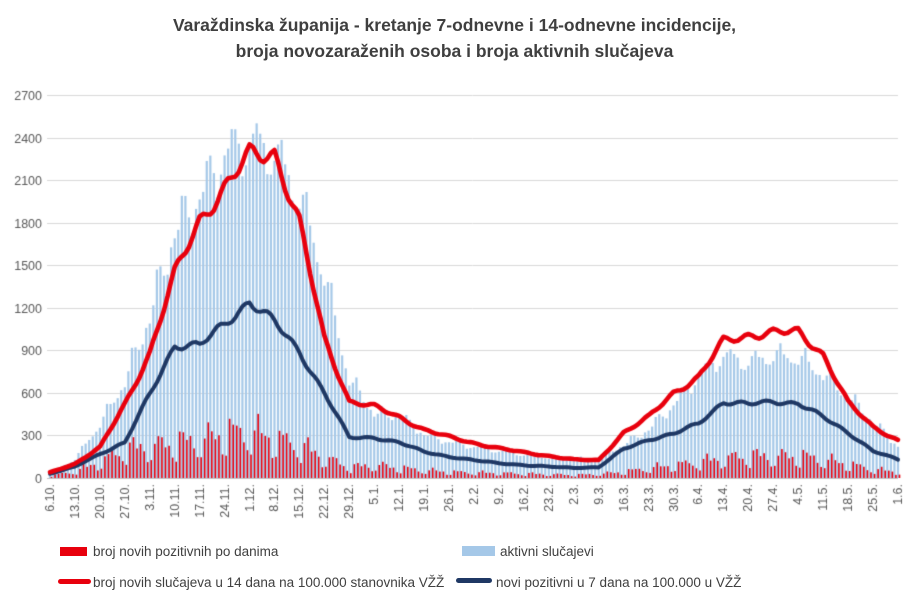 The width and height of the screenshot is (909, 592). What do you see at coordinates (73, 551) in the screenshot?
I see `legend-swatch-daily-new-bars` at bounding box center [73, 551].